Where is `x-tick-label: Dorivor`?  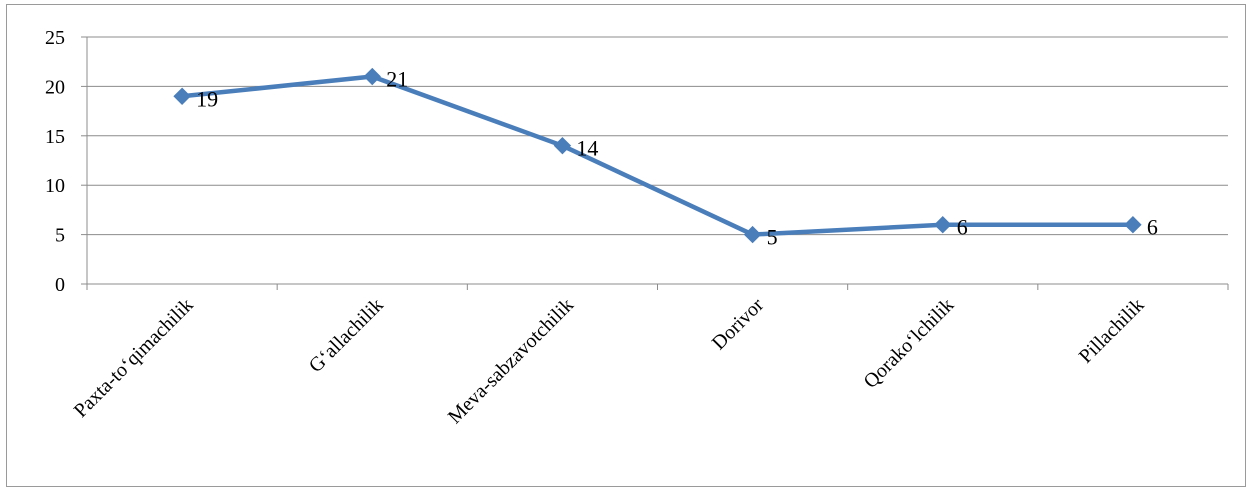 x-tick-label: Dorivor is located at coordinates (738, 324).